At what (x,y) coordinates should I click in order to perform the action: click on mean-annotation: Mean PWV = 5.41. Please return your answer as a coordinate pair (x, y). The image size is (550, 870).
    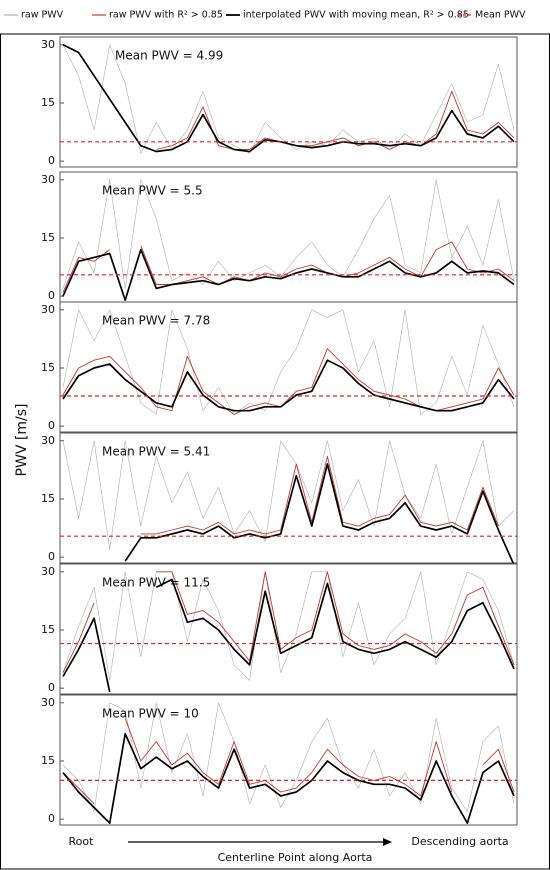
    Looking at the image, I should click on (156, 452).